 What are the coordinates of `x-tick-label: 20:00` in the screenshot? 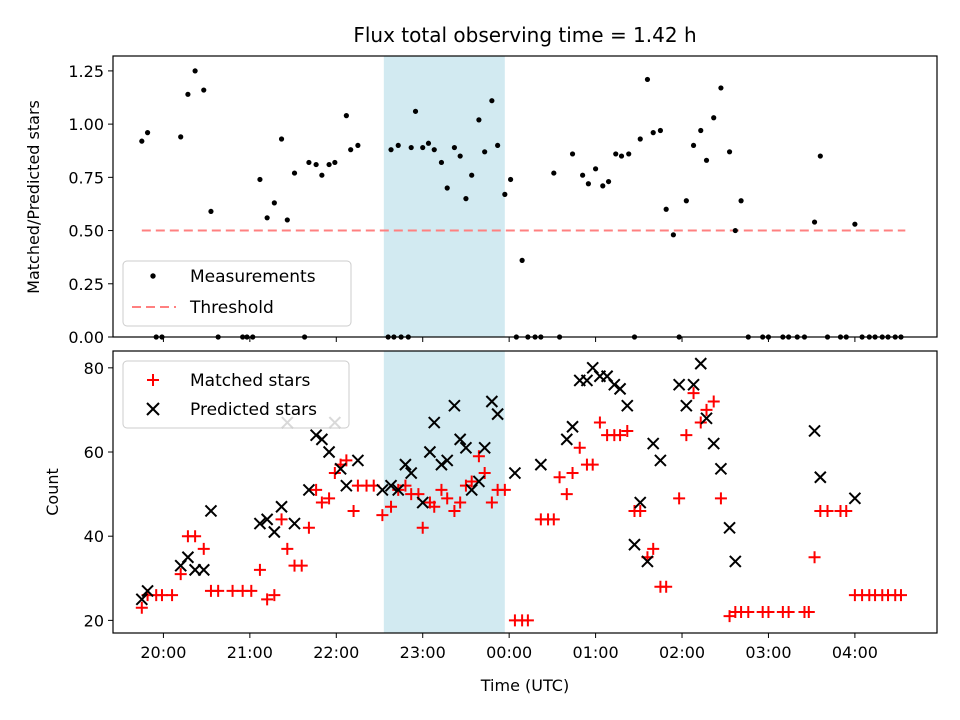 It's located at (163, 652).